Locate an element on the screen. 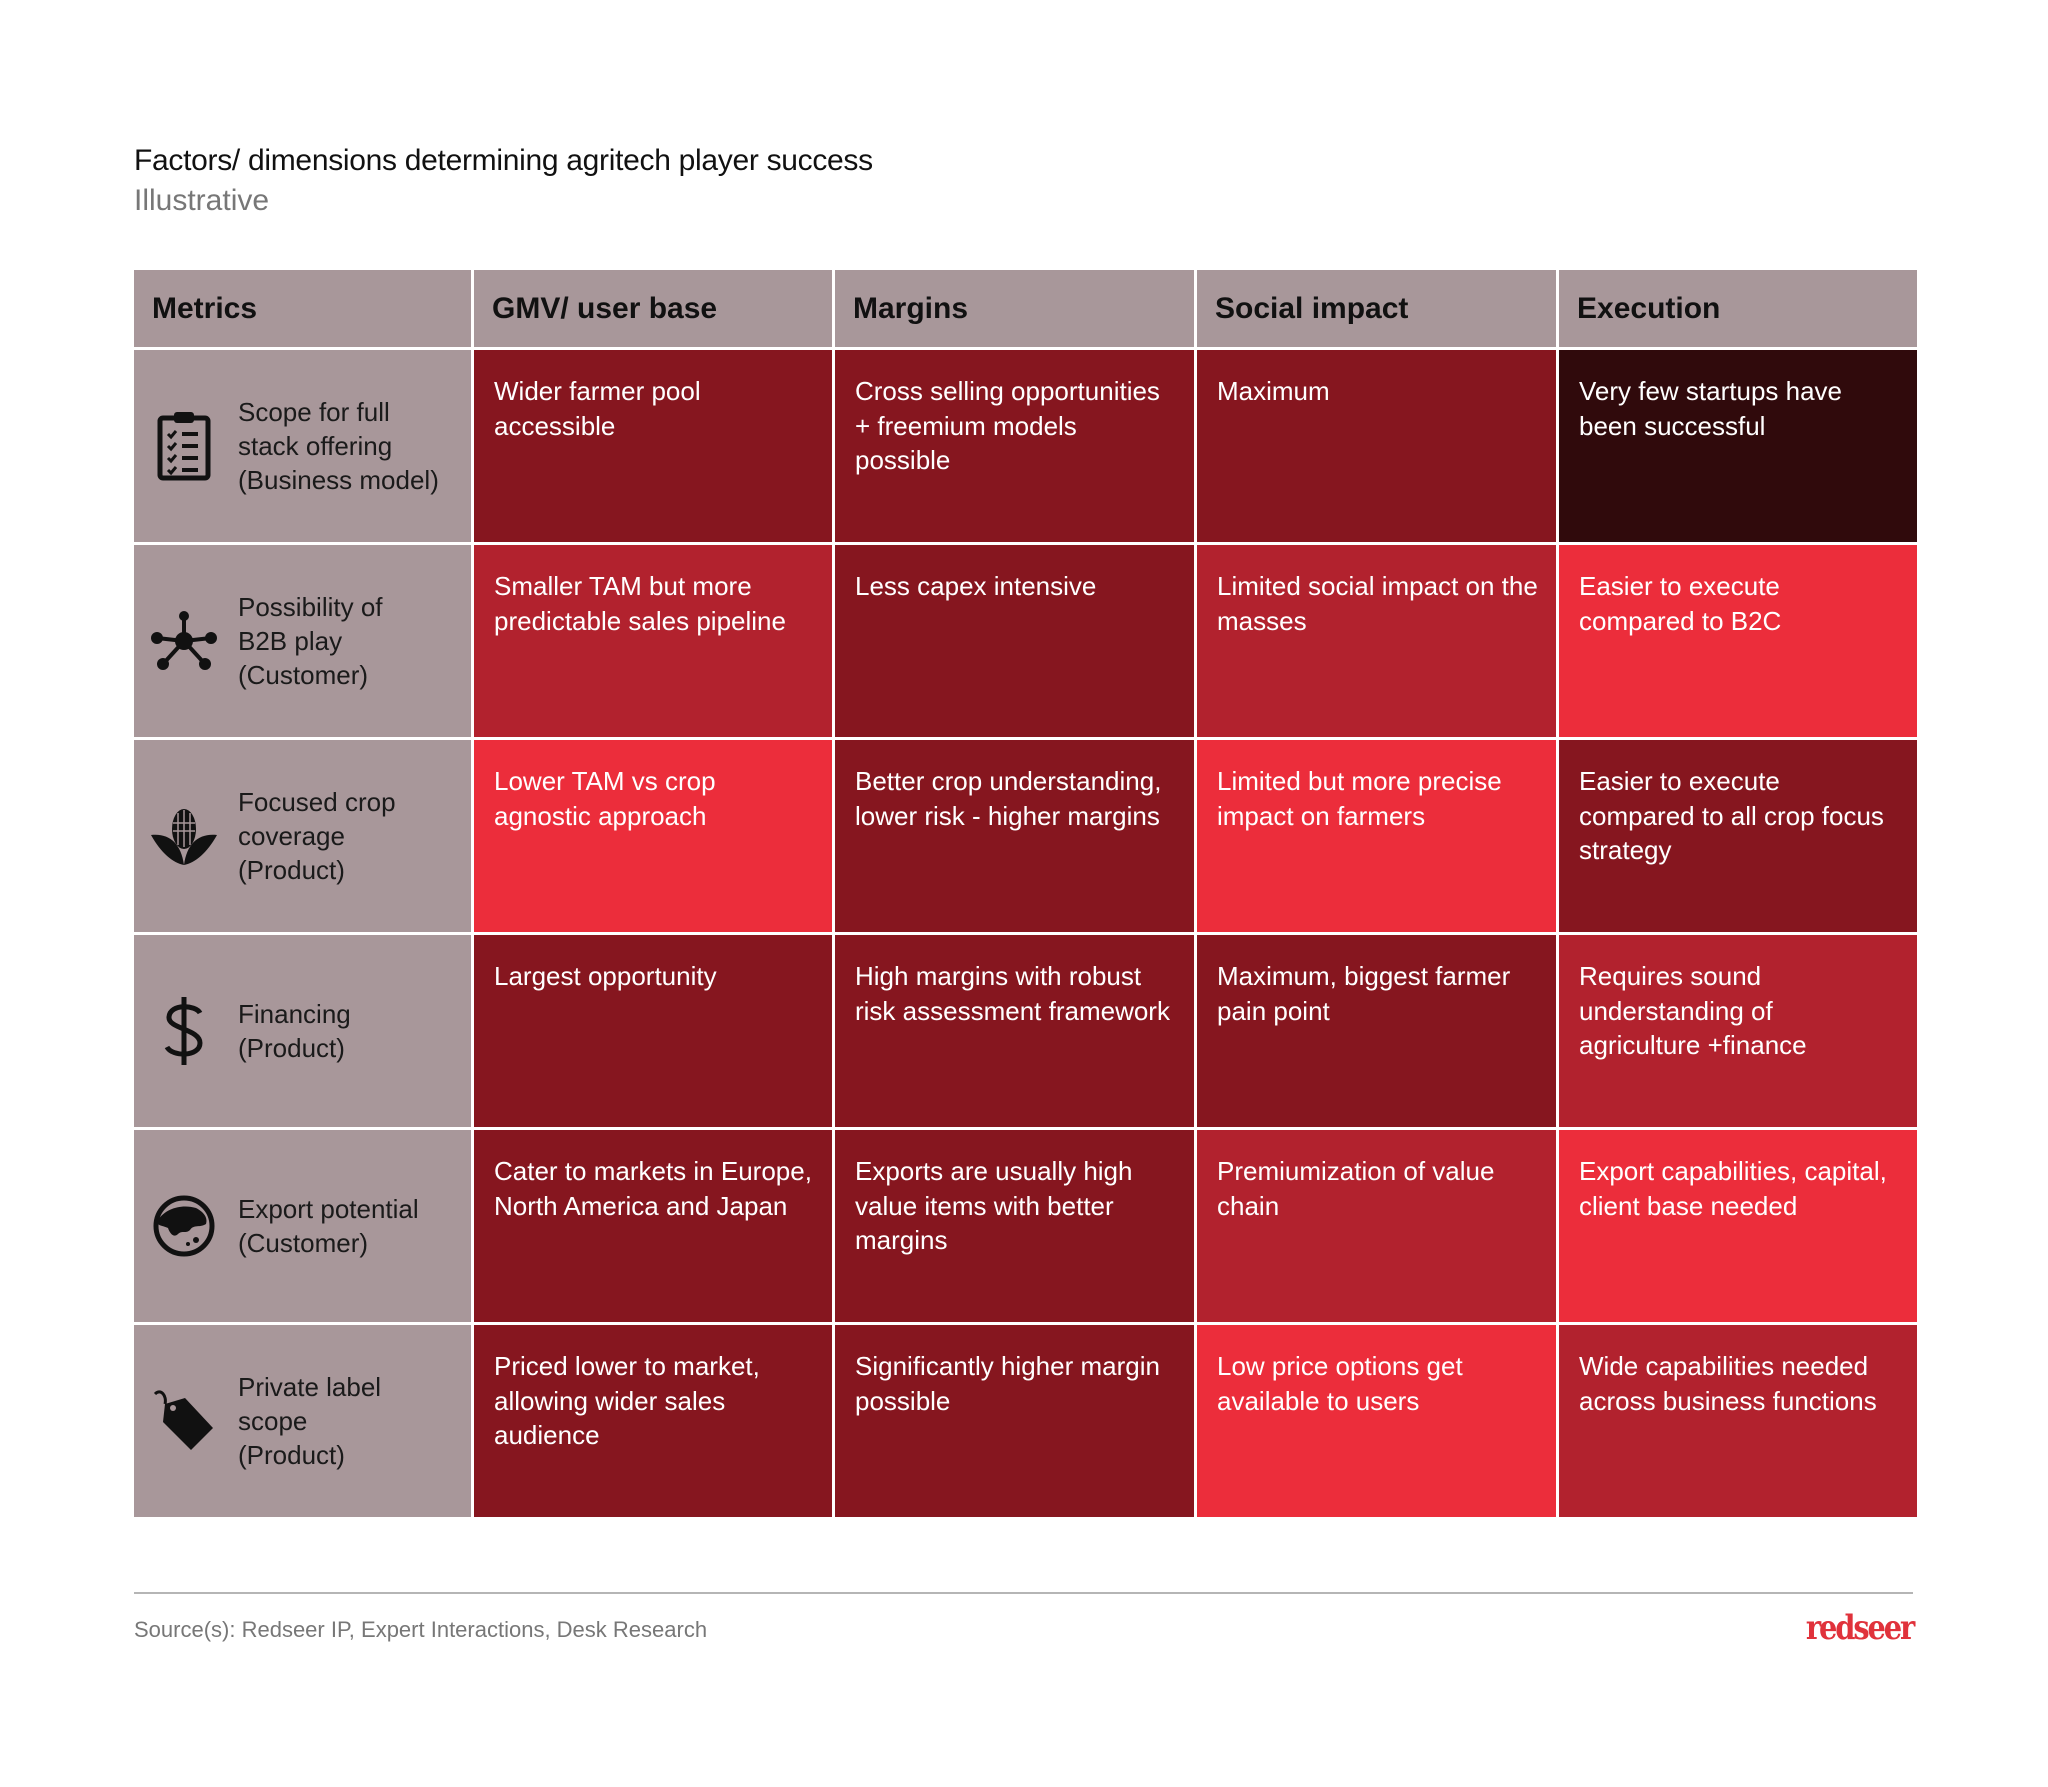 This screenshot has height=1787, width=2048. table-cell: Very few startups have been successful is located at coordinates (1738, 446).